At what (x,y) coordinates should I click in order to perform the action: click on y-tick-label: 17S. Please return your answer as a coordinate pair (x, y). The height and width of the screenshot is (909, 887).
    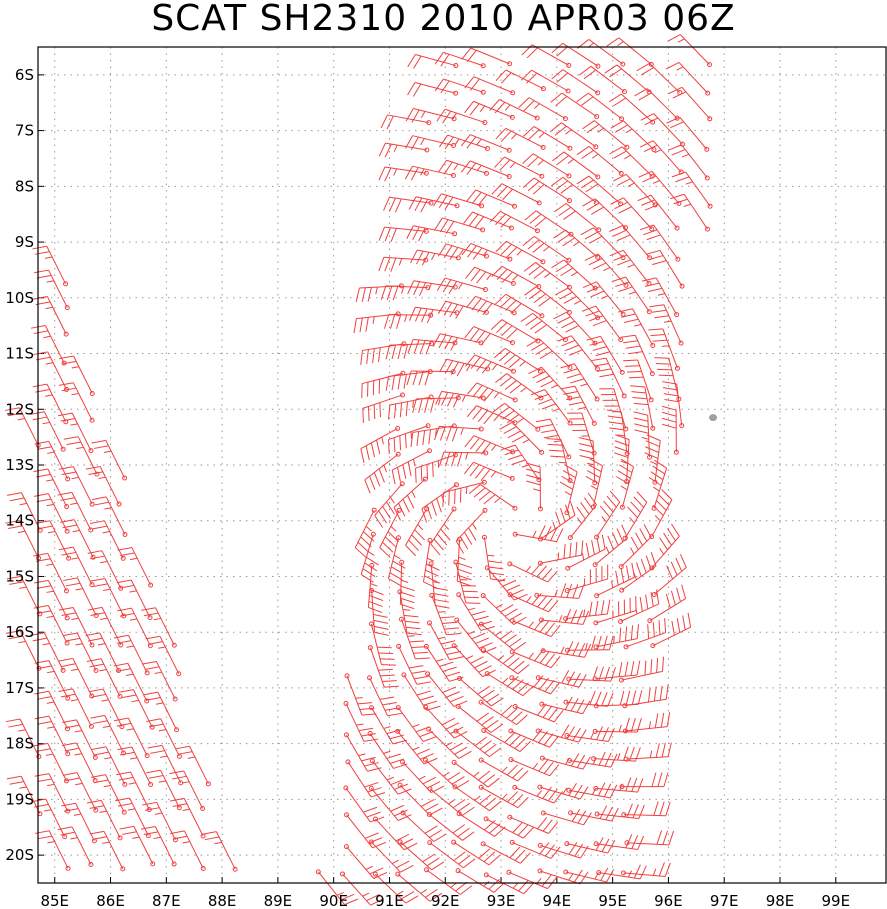
    Looking at the image, I should click on (19, 688).